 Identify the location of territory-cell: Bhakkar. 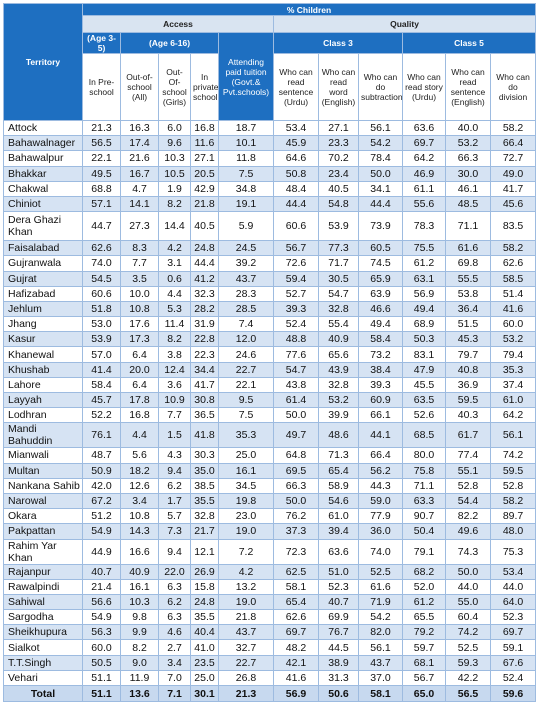
(43, 173).